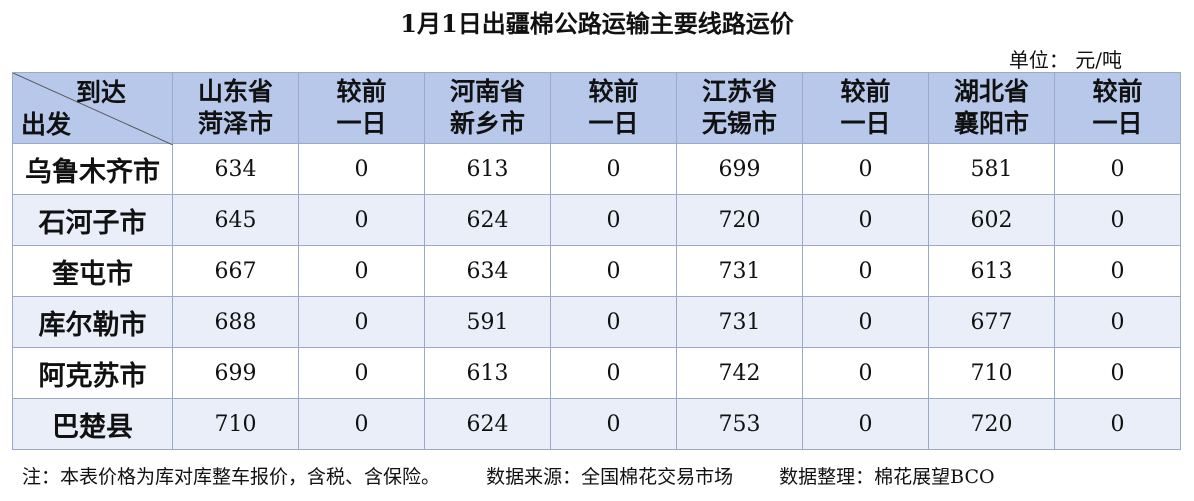  I want to click on price-cell: 688, so click(235, 322).